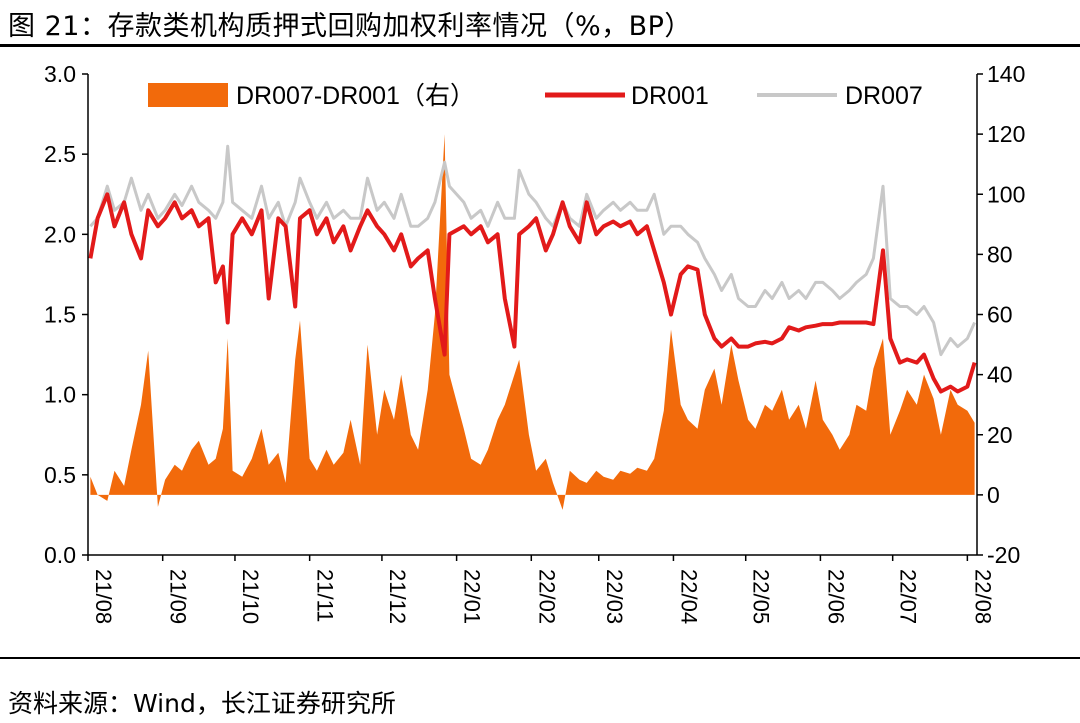 Image resolution: width=1080 pixels, height=723 pixels. I want to click on y-right-tick-label: 120, so click(1006, 134).